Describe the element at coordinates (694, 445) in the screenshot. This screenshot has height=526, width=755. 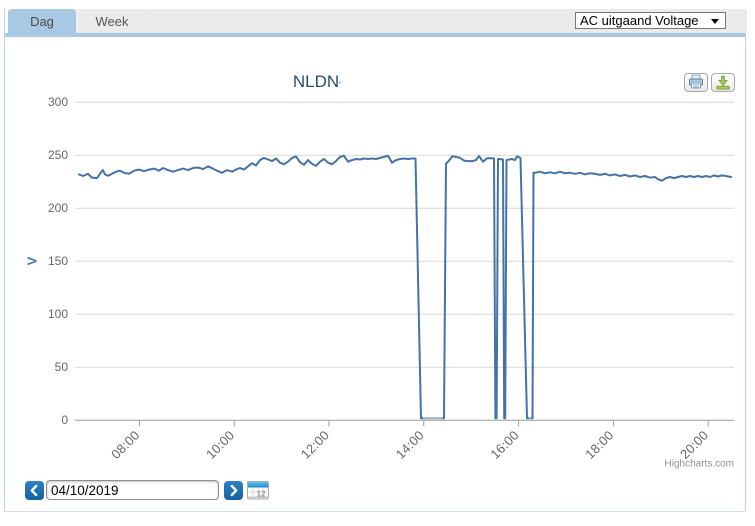
I see `svg-text: 20:00` at that location.